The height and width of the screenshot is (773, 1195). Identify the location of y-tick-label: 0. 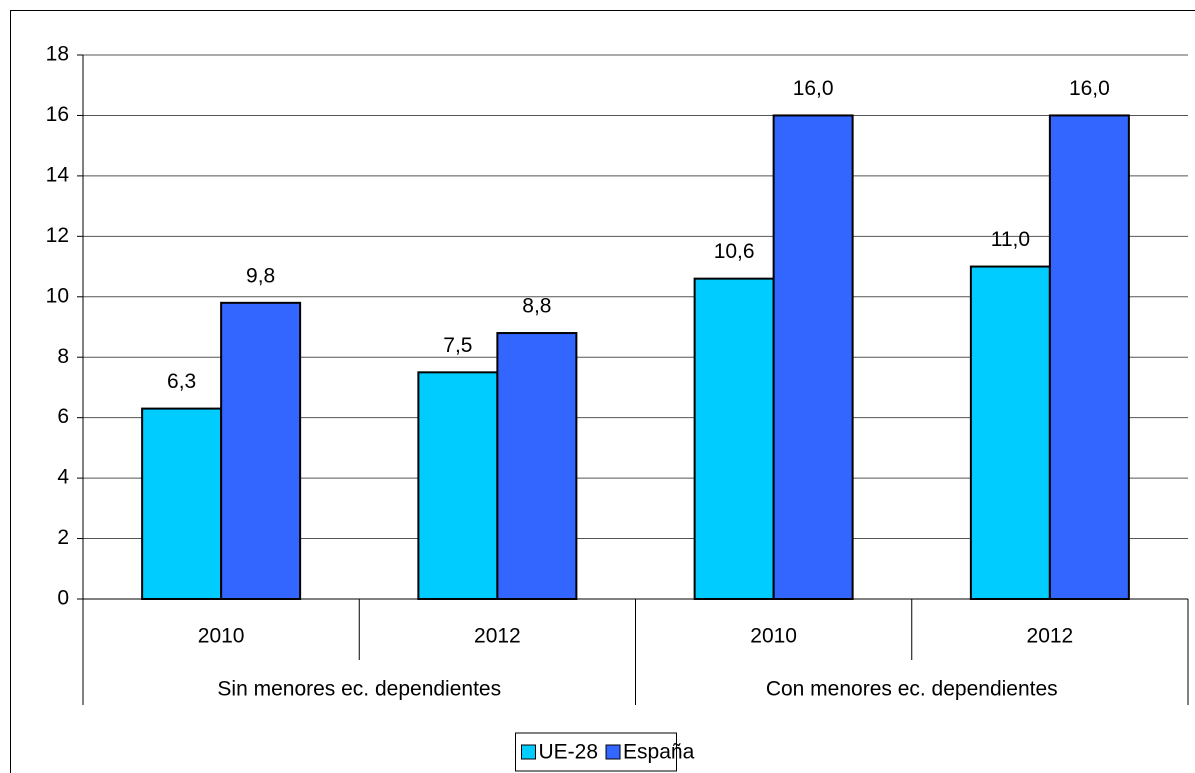
(63, 598).